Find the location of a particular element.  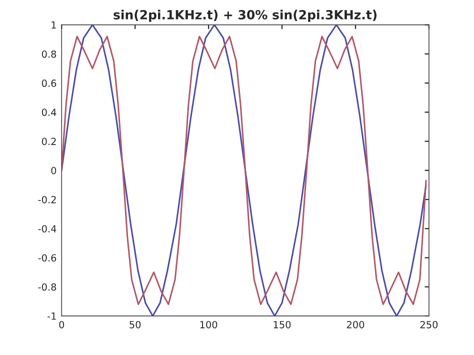

y-tick-label: -0.6 is located at coordinates (47, 258).